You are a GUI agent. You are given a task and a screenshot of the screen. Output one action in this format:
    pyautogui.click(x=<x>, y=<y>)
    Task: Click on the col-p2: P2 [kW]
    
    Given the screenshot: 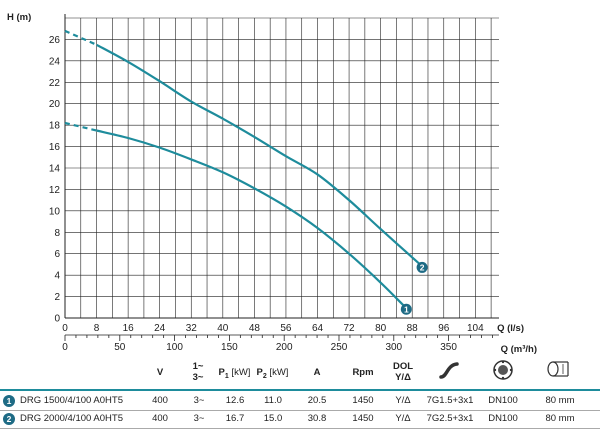 What is the action you would take?
    pyautogui.click(x=272, y=374)
    